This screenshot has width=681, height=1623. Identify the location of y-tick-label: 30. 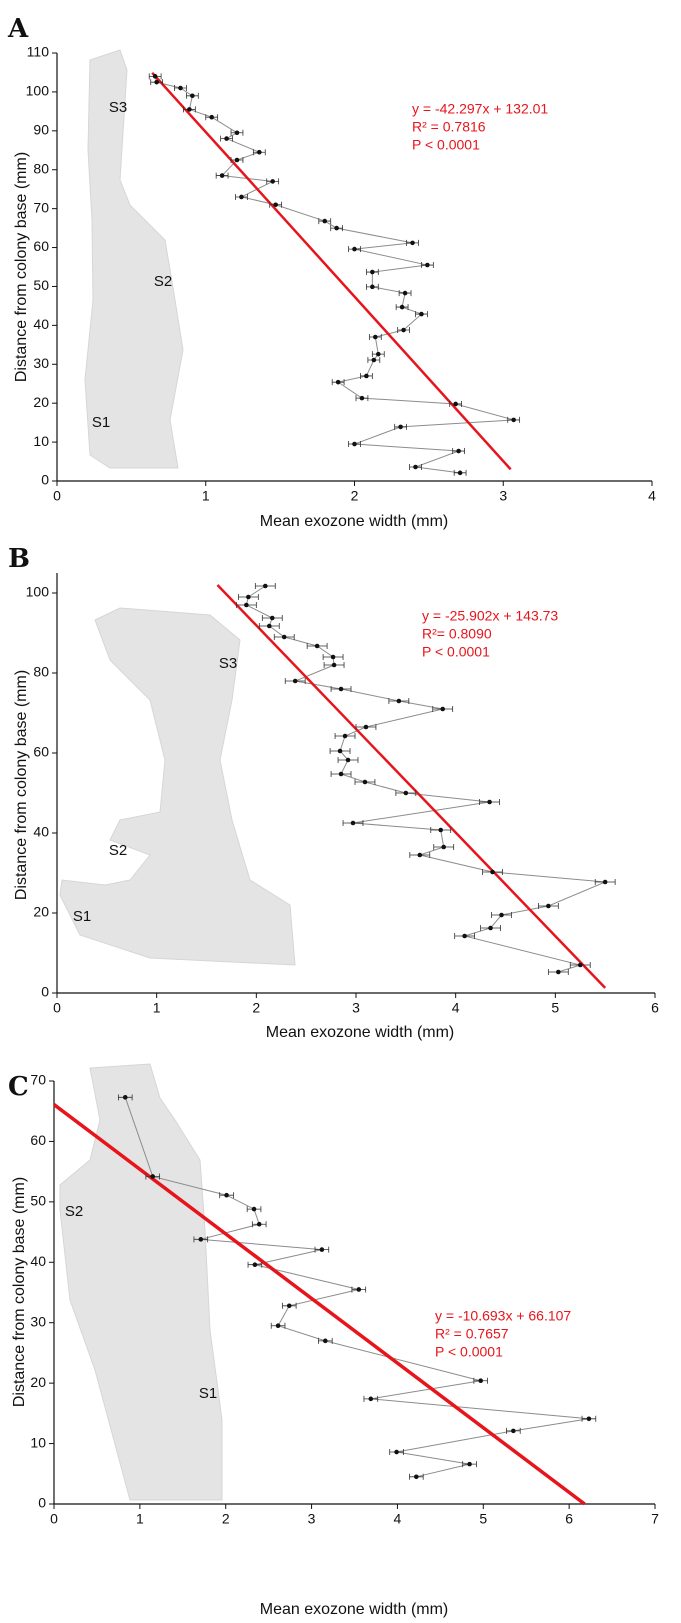
(38, 1321).